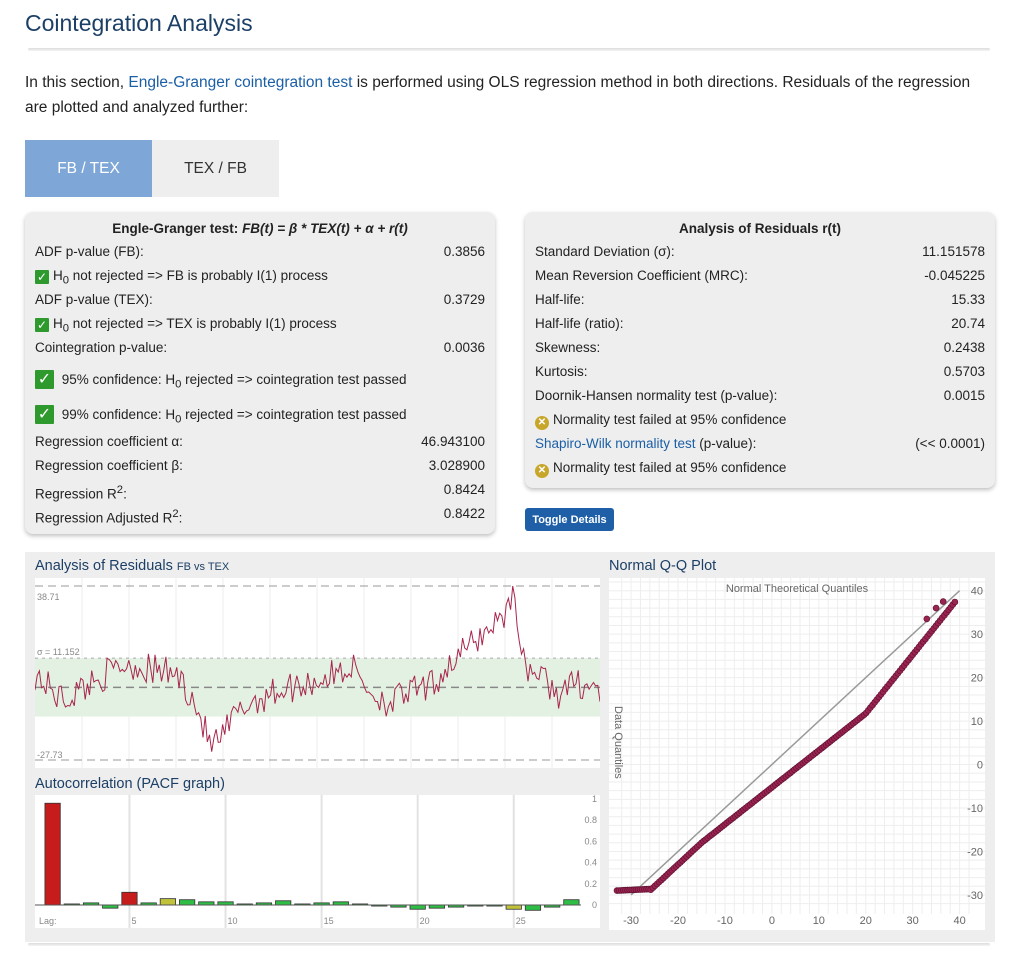 The height and width of the screenshot is (963, 1012). Describe the element at coordinates (89, 251) in the screenshot. I see `adf-fb-label: ADF p-value (FB):` at that location.